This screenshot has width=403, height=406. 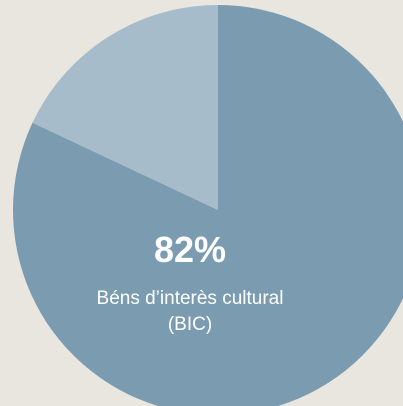 I want to click on slice-name-line-1: Béns d’interès cultural, so click(x=190, y=298).